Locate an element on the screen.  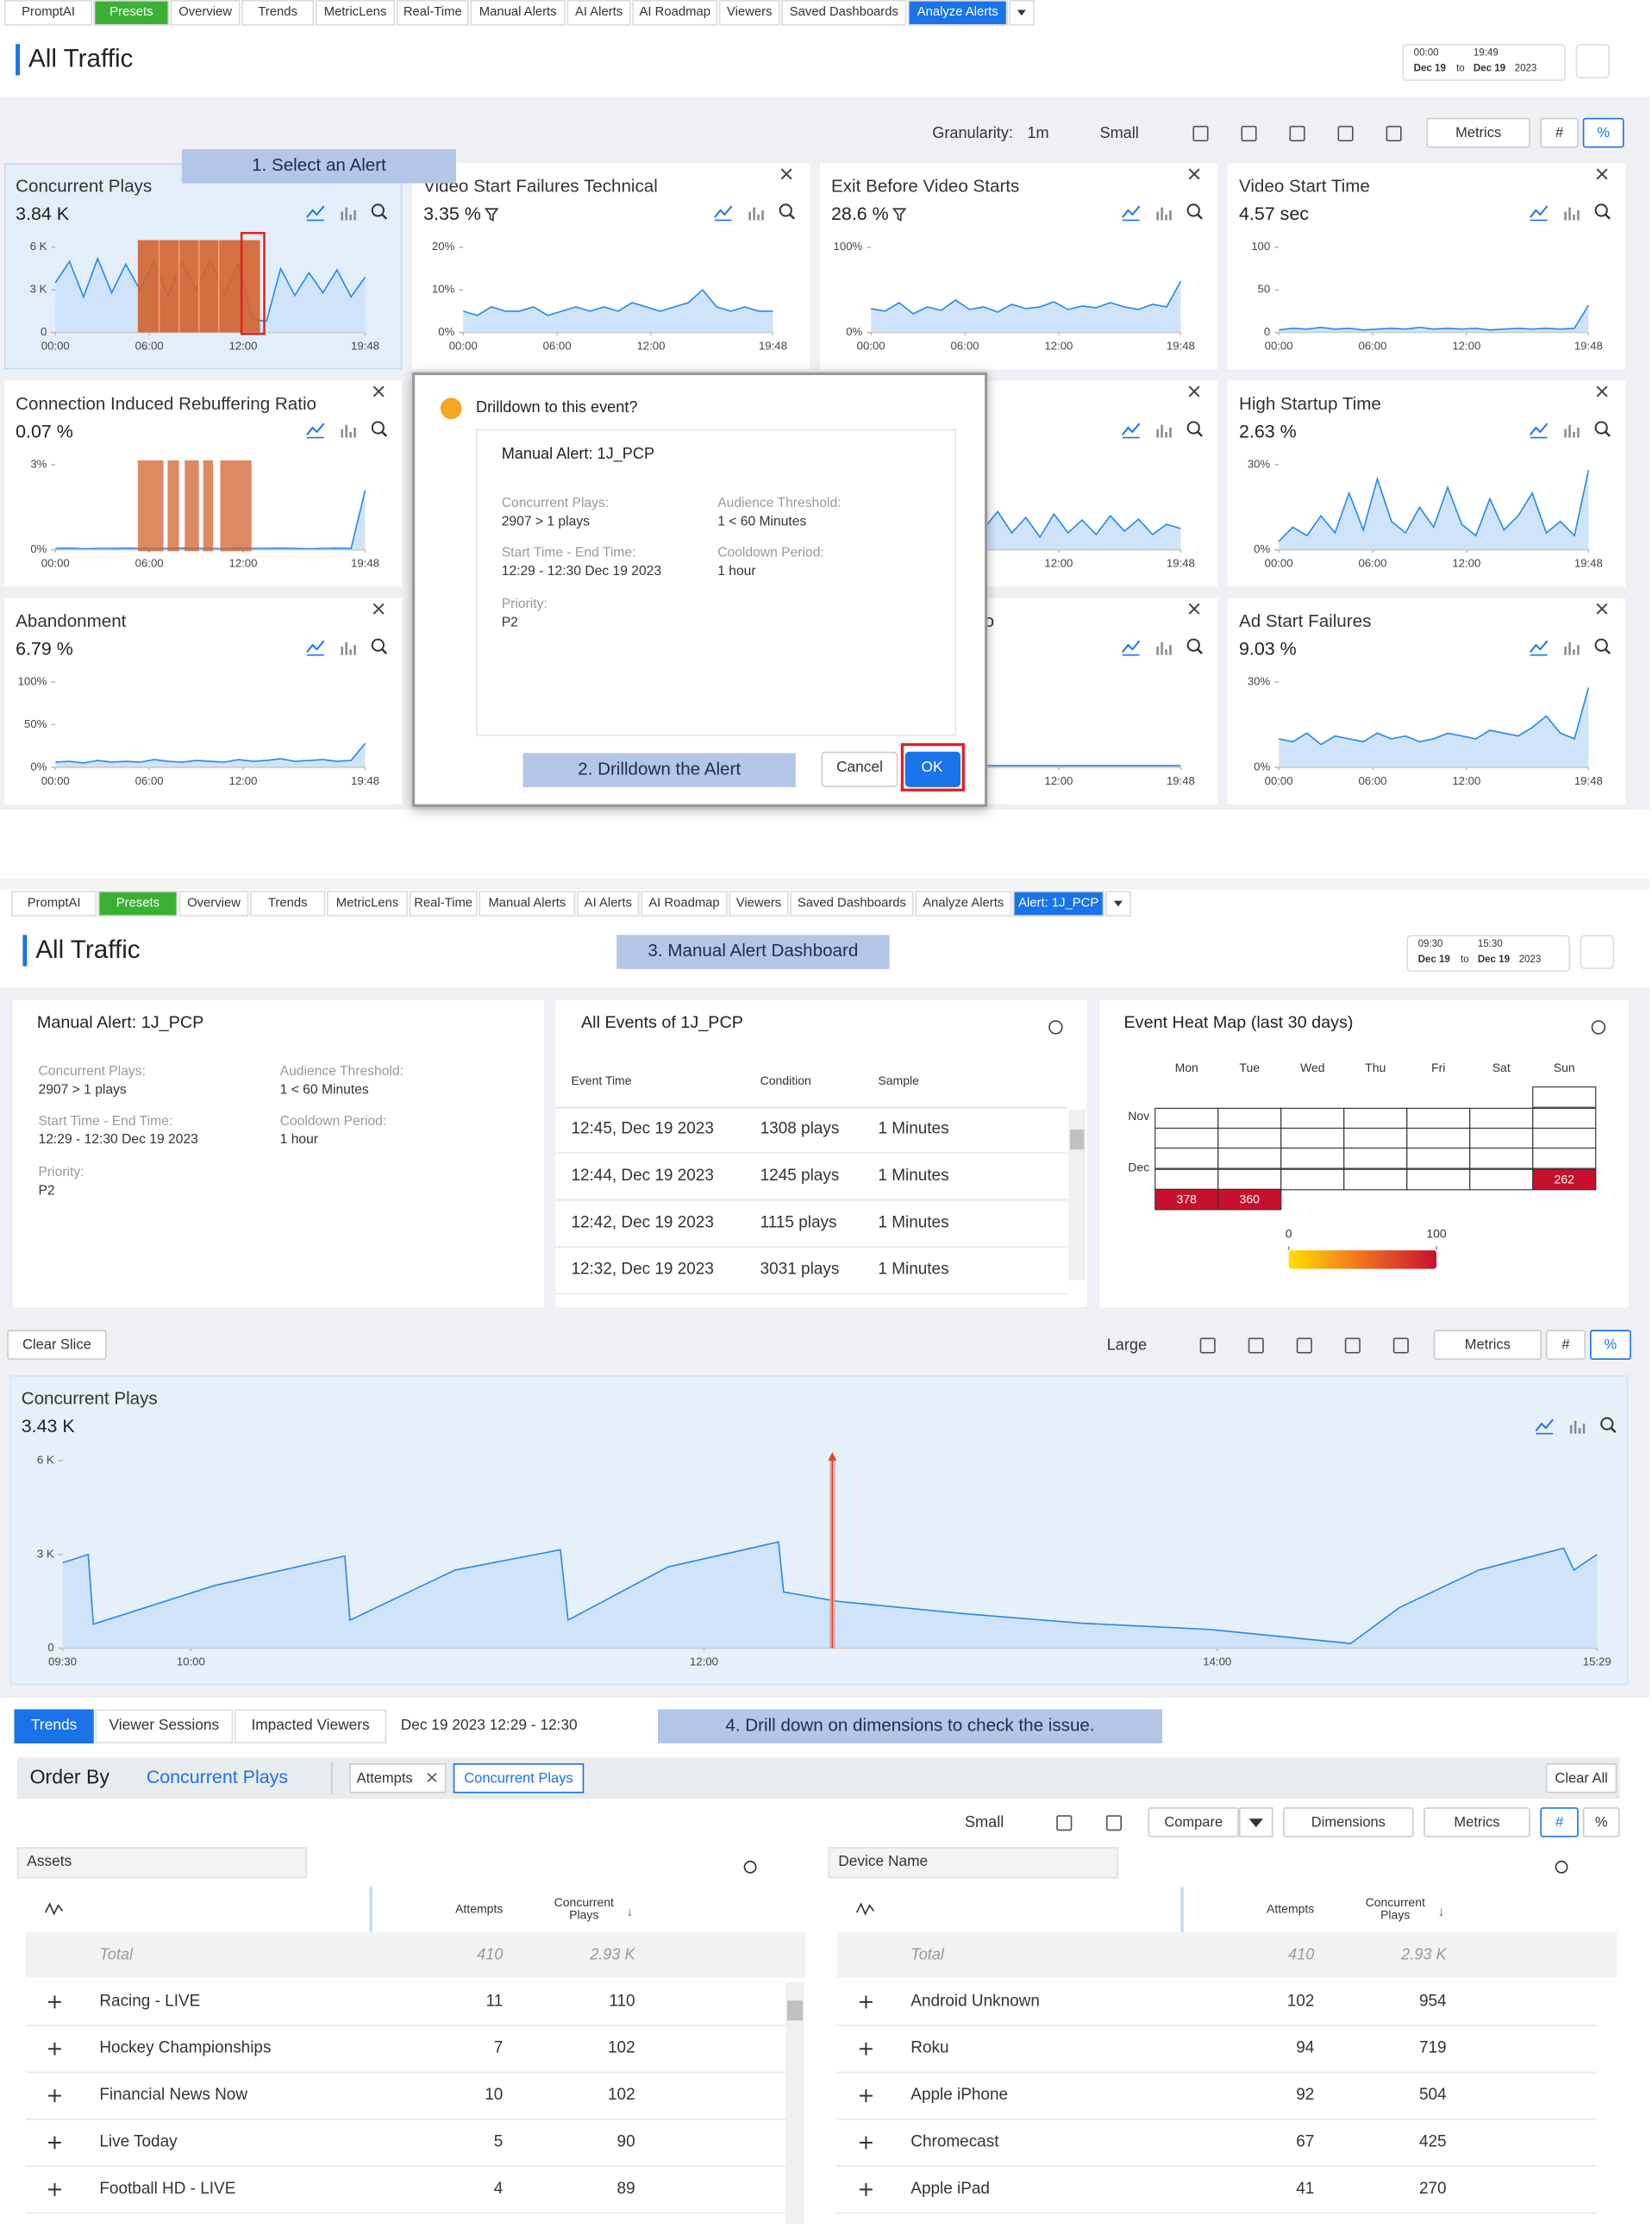
dimensions-button-label: Dimensions is located at coordinates (1348, 1822).